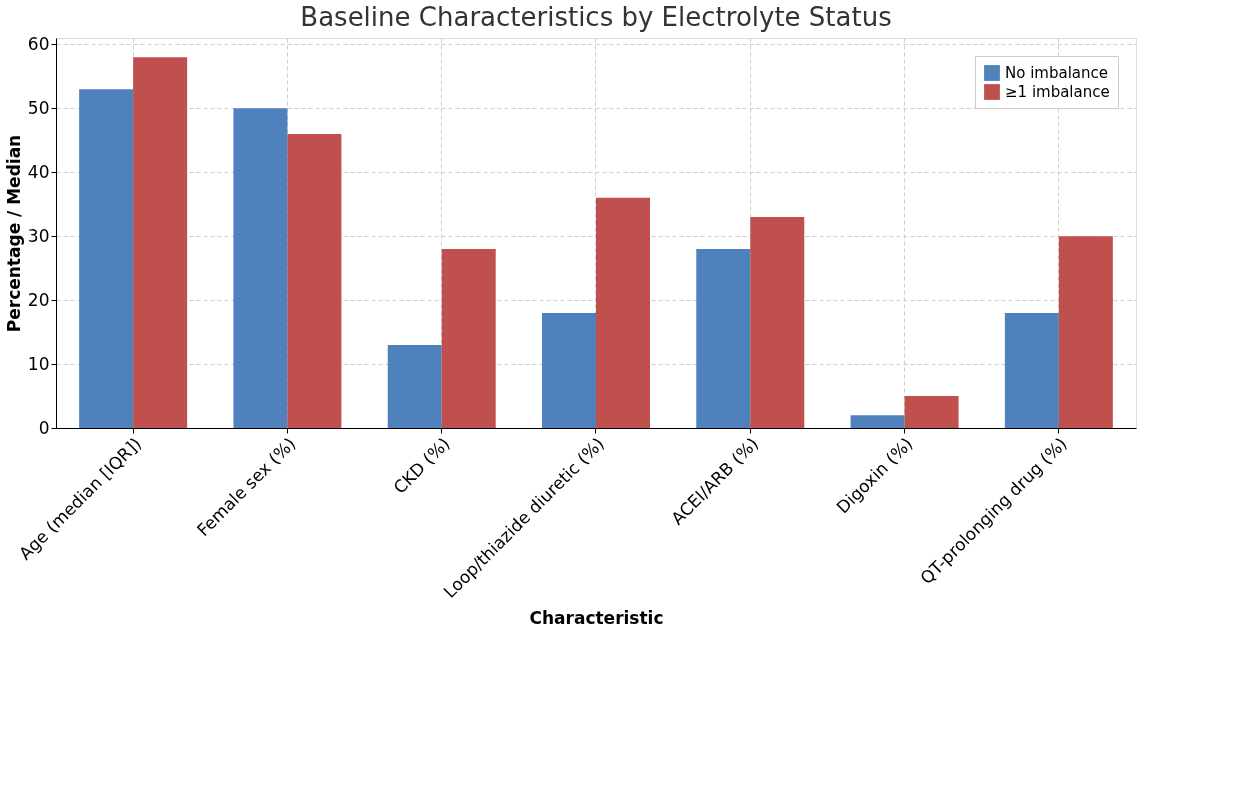 This screenshot has height=792, width=1245. What do you see at coordinates (38, 171) in the screenshot?
I see `y-tick-label: 40` at bounding box center [38, 171].